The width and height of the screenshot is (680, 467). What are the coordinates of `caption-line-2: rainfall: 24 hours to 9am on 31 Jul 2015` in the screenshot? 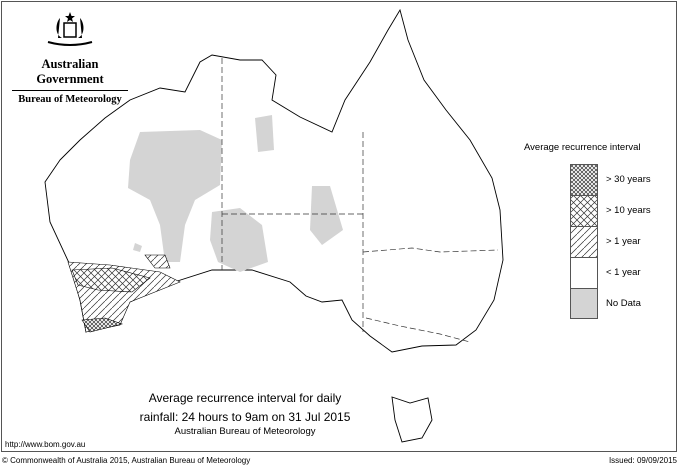 It's located at (245, 417).